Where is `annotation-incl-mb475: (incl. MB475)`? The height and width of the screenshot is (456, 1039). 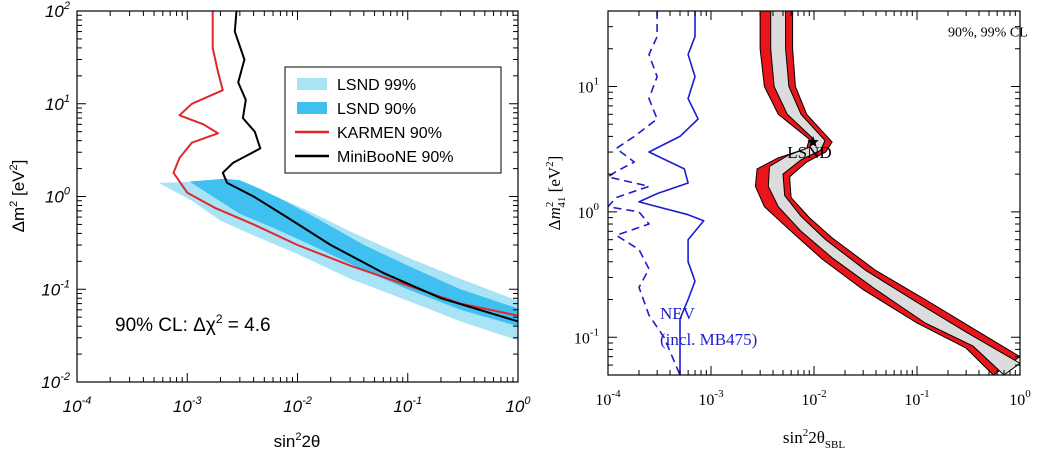
annotation-incl-mb475: (incl. MB475) is located at coordinates (708, 339).